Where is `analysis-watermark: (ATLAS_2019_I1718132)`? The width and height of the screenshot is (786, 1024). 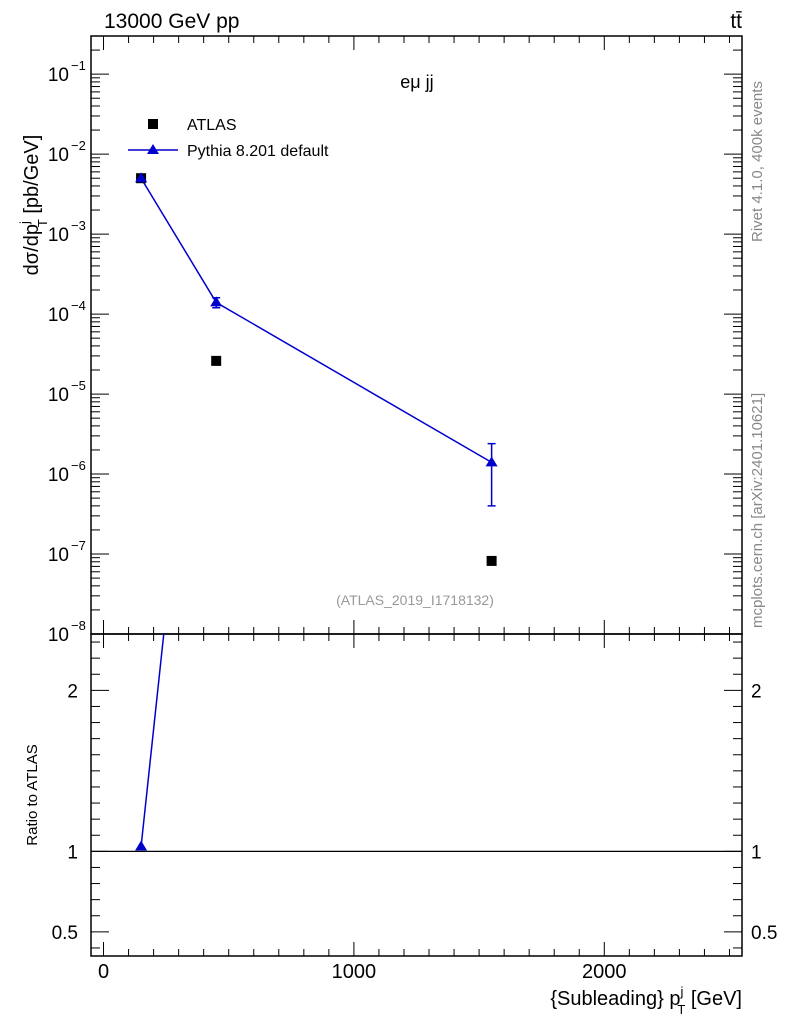
analysis-watermark: (ATLAS_2019_I1718132) is located at coordinates (415, 600).